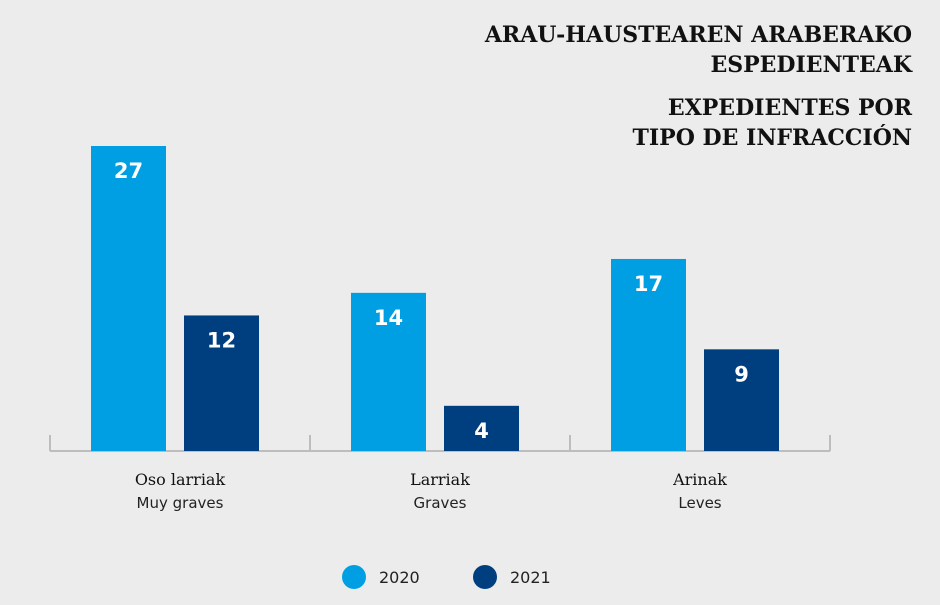  Describe the element at coordinates (789, 108) in the screenshot. I see `chart-subtitle-line-1: EXPEDIENTES POR` at that location.